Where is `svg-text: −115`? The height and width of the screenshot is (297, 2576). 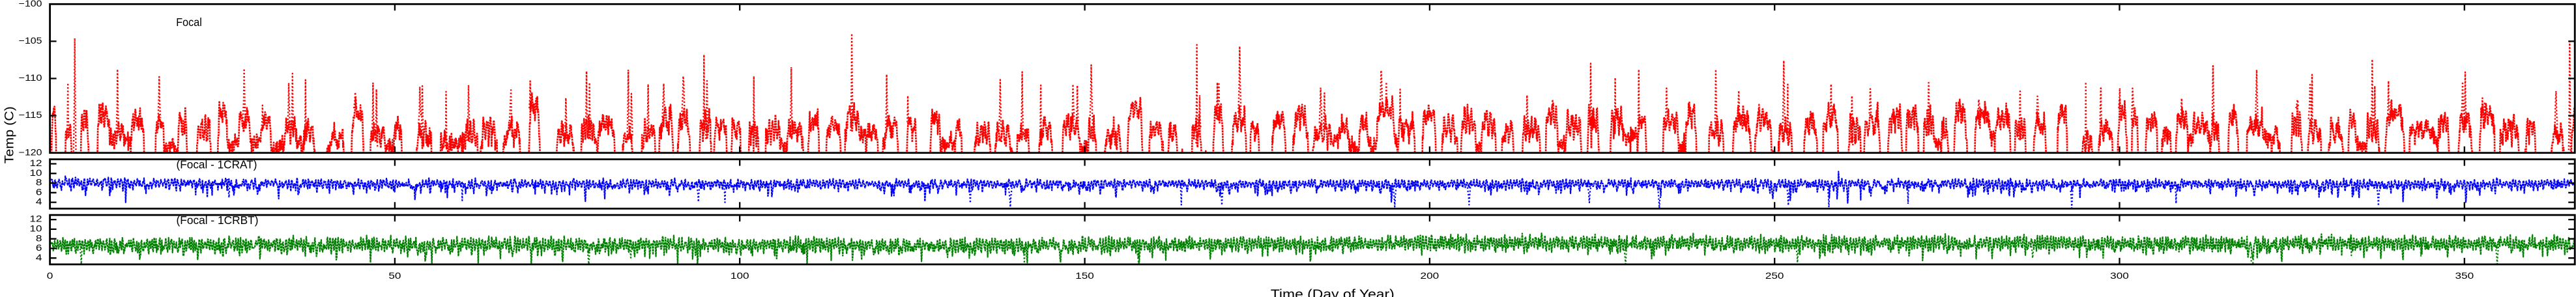 svg-text: −115 is located at coordinates (30, 115).